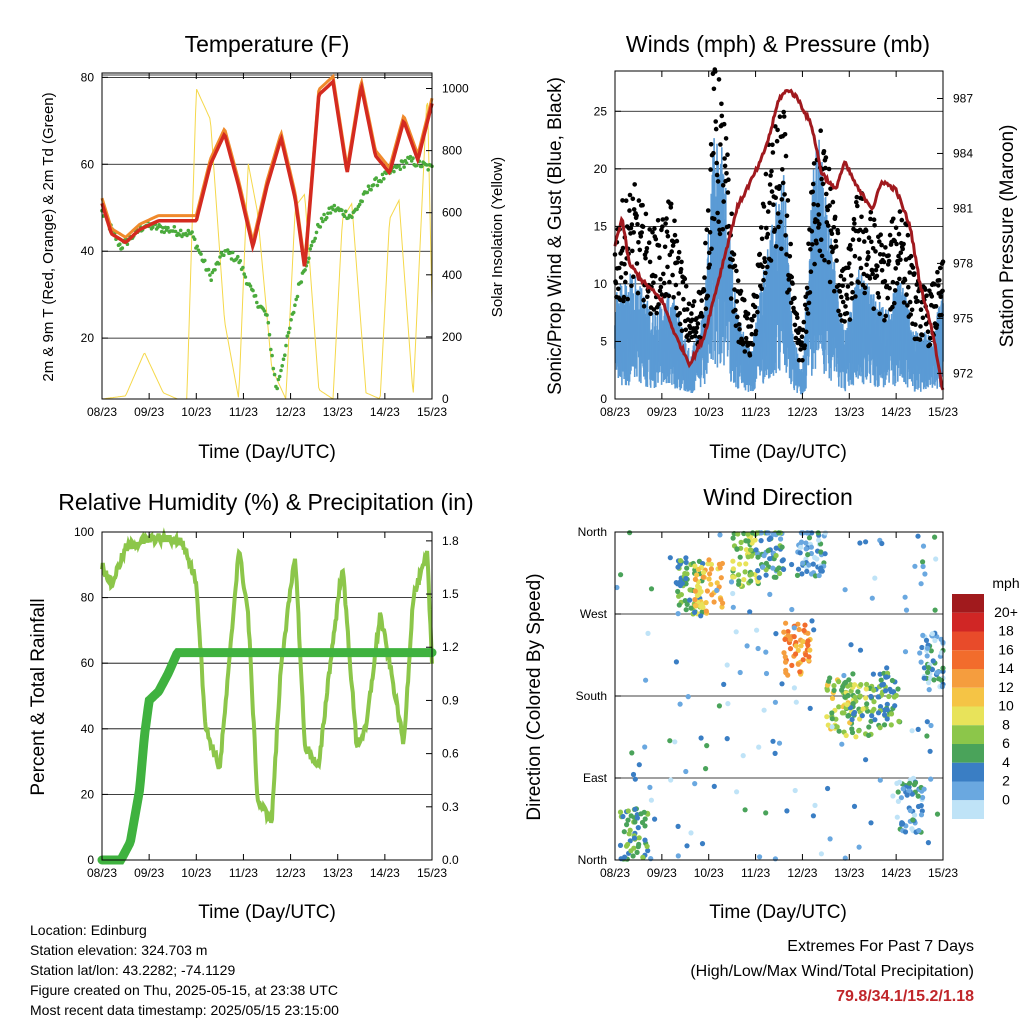 This screenshot has height=1024, width=1024. What do you see at coordinates (243, 873) in the screenshot?
I see `humidity-xtick-label: 11/23` at bounding box center [243, 873].